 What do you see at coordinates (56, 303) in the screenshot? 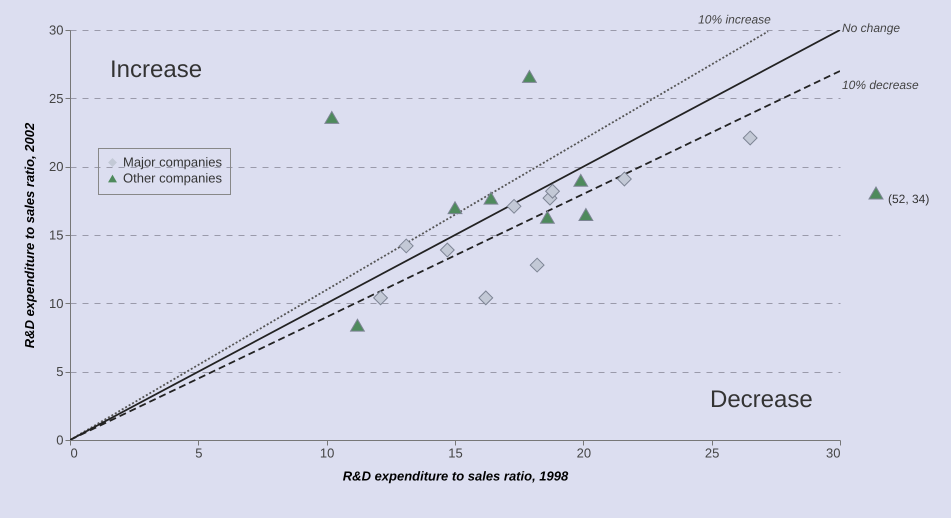
I see `y-tick-label: 10` at bounding box center [56, 303].